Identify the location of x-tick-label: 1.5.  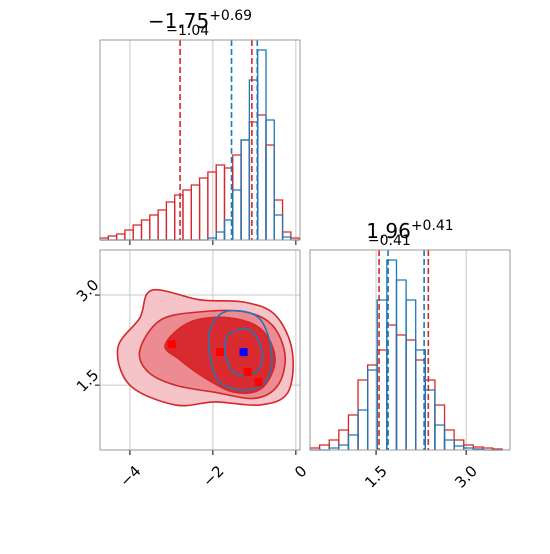
(376, 477).